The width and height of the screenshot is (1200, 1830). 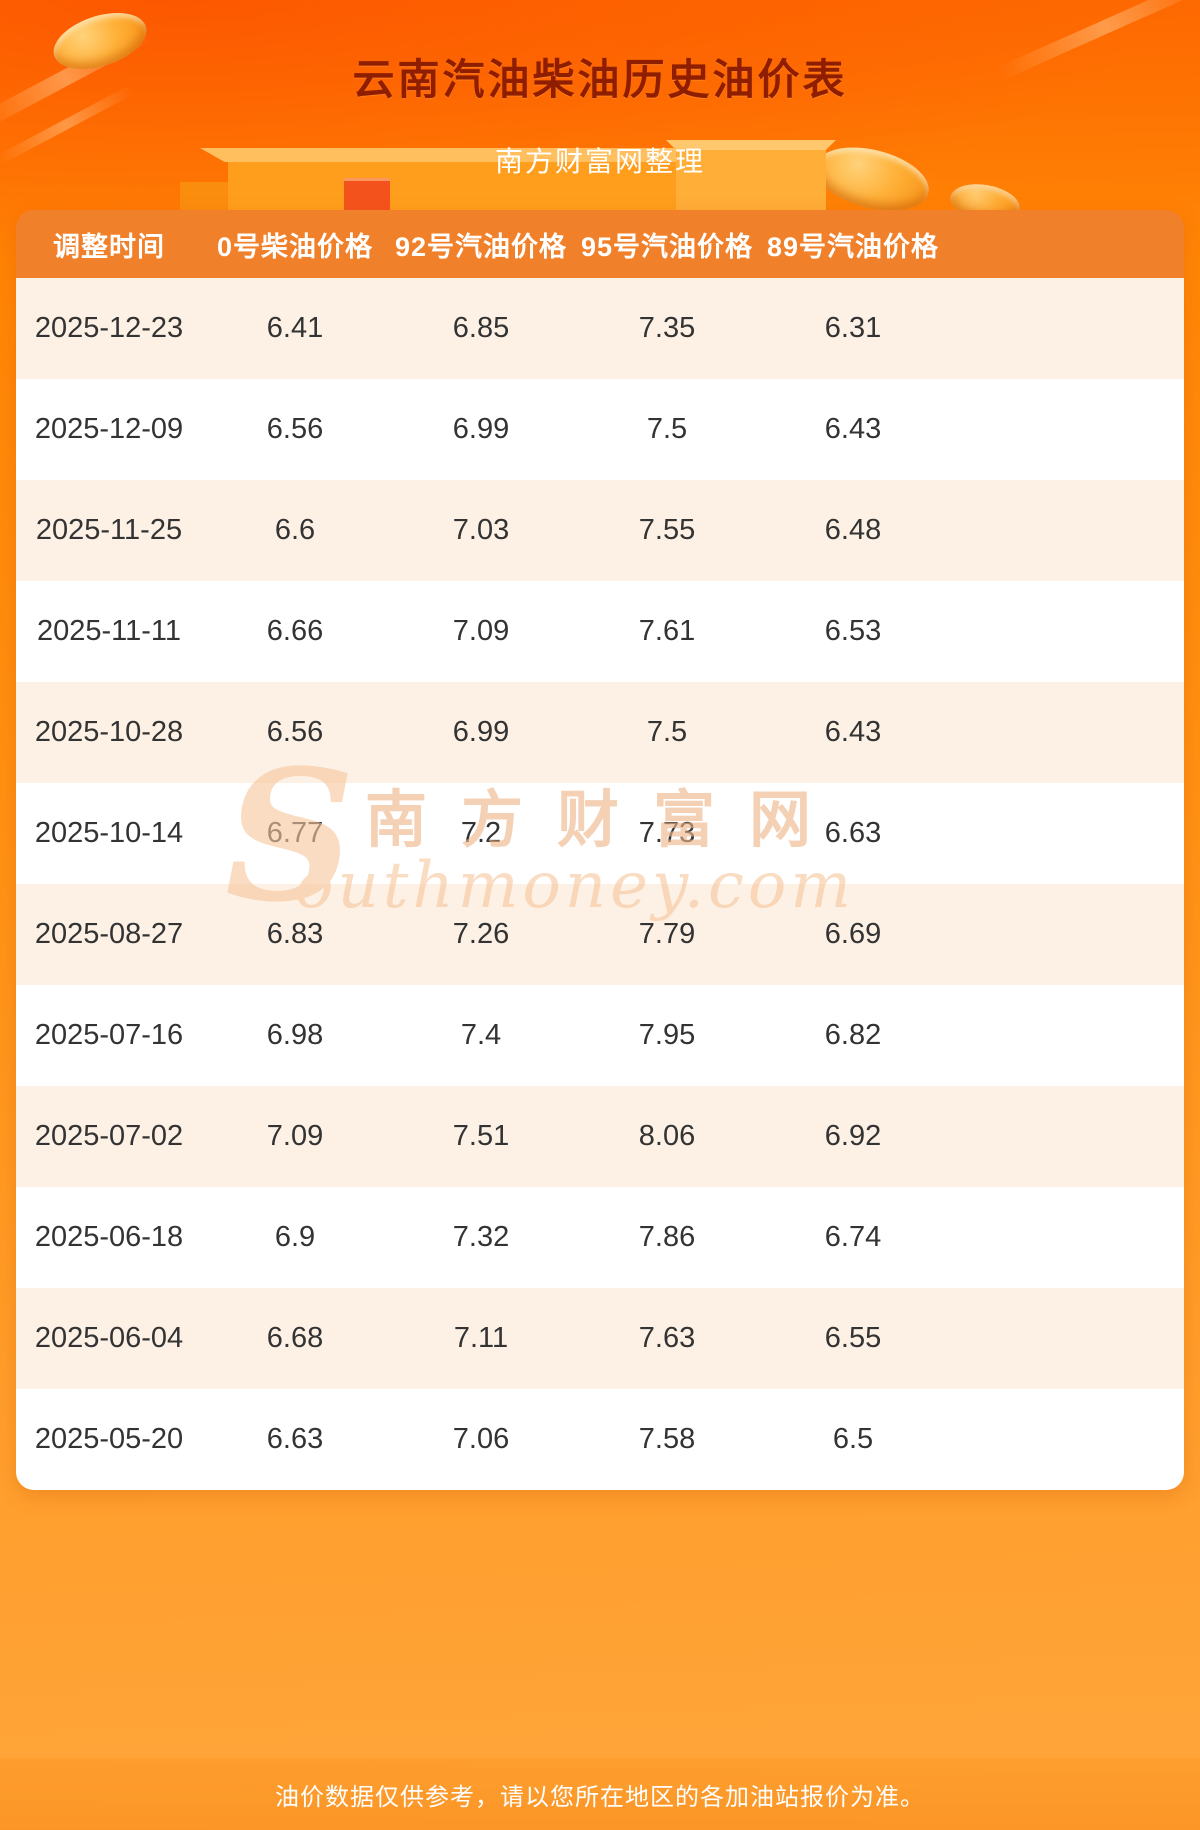 What do you see at coordinates (853, 328) in the screenshot?
I see `price-cell: 6.31` at bounding box center [853, 328].